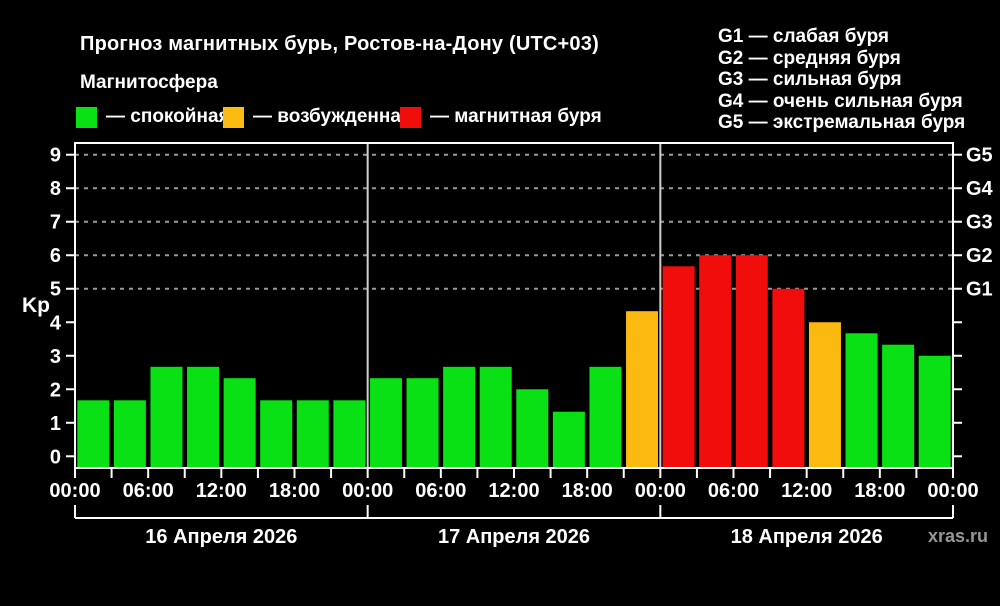 This screenshot has height=606, width=1000. What do you see at coordinates (809, 58) in the screenshot?
I see `g-scale-legend-item-g2: G2 — средняя буря` at bounding box center [809, 58].